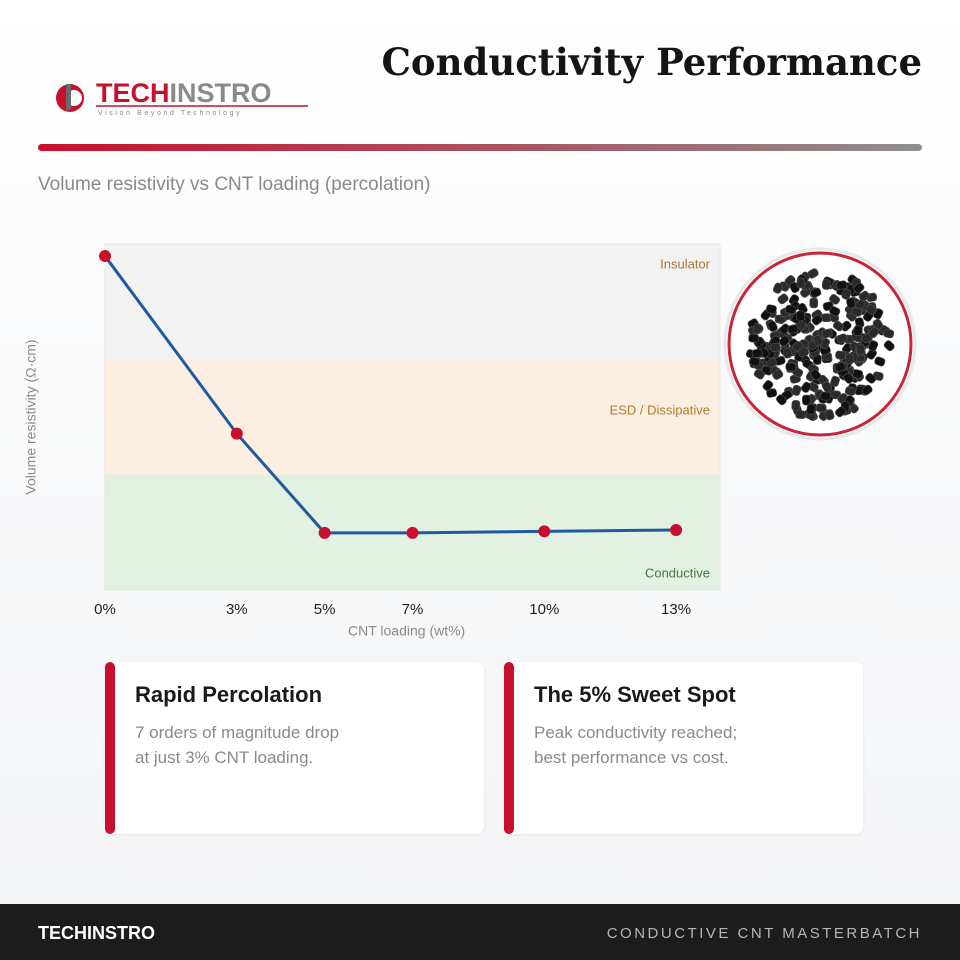 This screenshot has width=960, height=960. Describe the element at coordinates (182, 97) in the screenshot. I see `logo: TECHINSTRO Vision Beyond Technology` at that location.